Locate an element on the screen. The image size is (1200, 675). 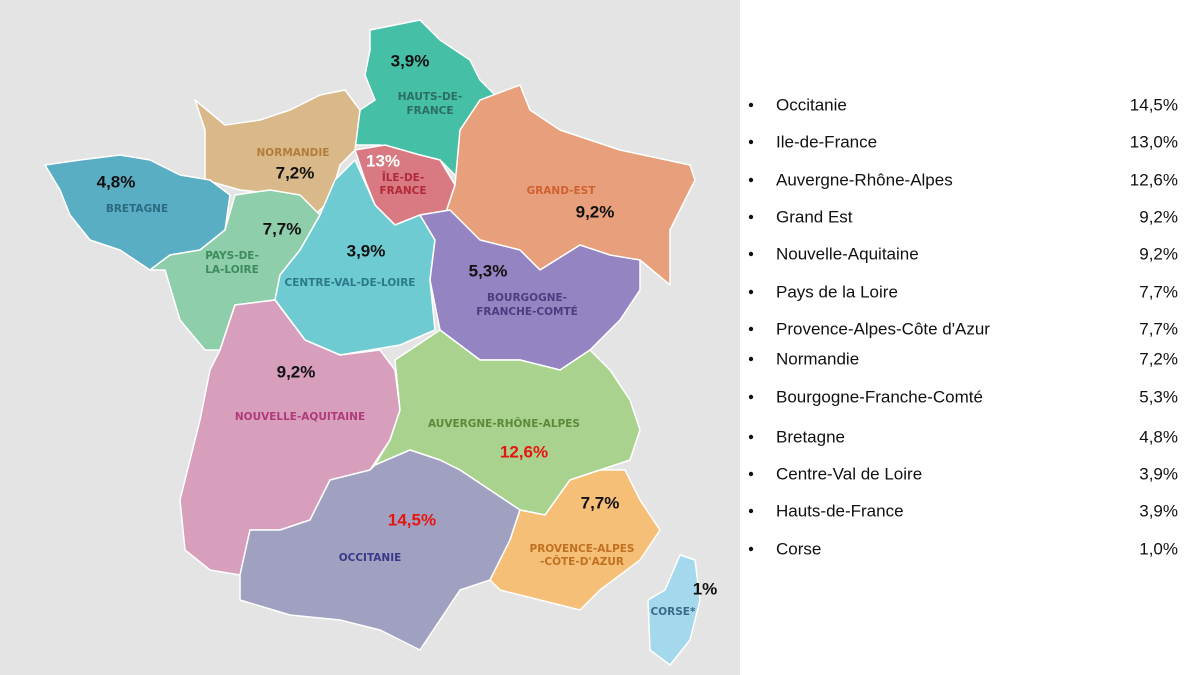
list-name: Provence-Alpes-Côte d'Azur is located at coordinates (883, 328).